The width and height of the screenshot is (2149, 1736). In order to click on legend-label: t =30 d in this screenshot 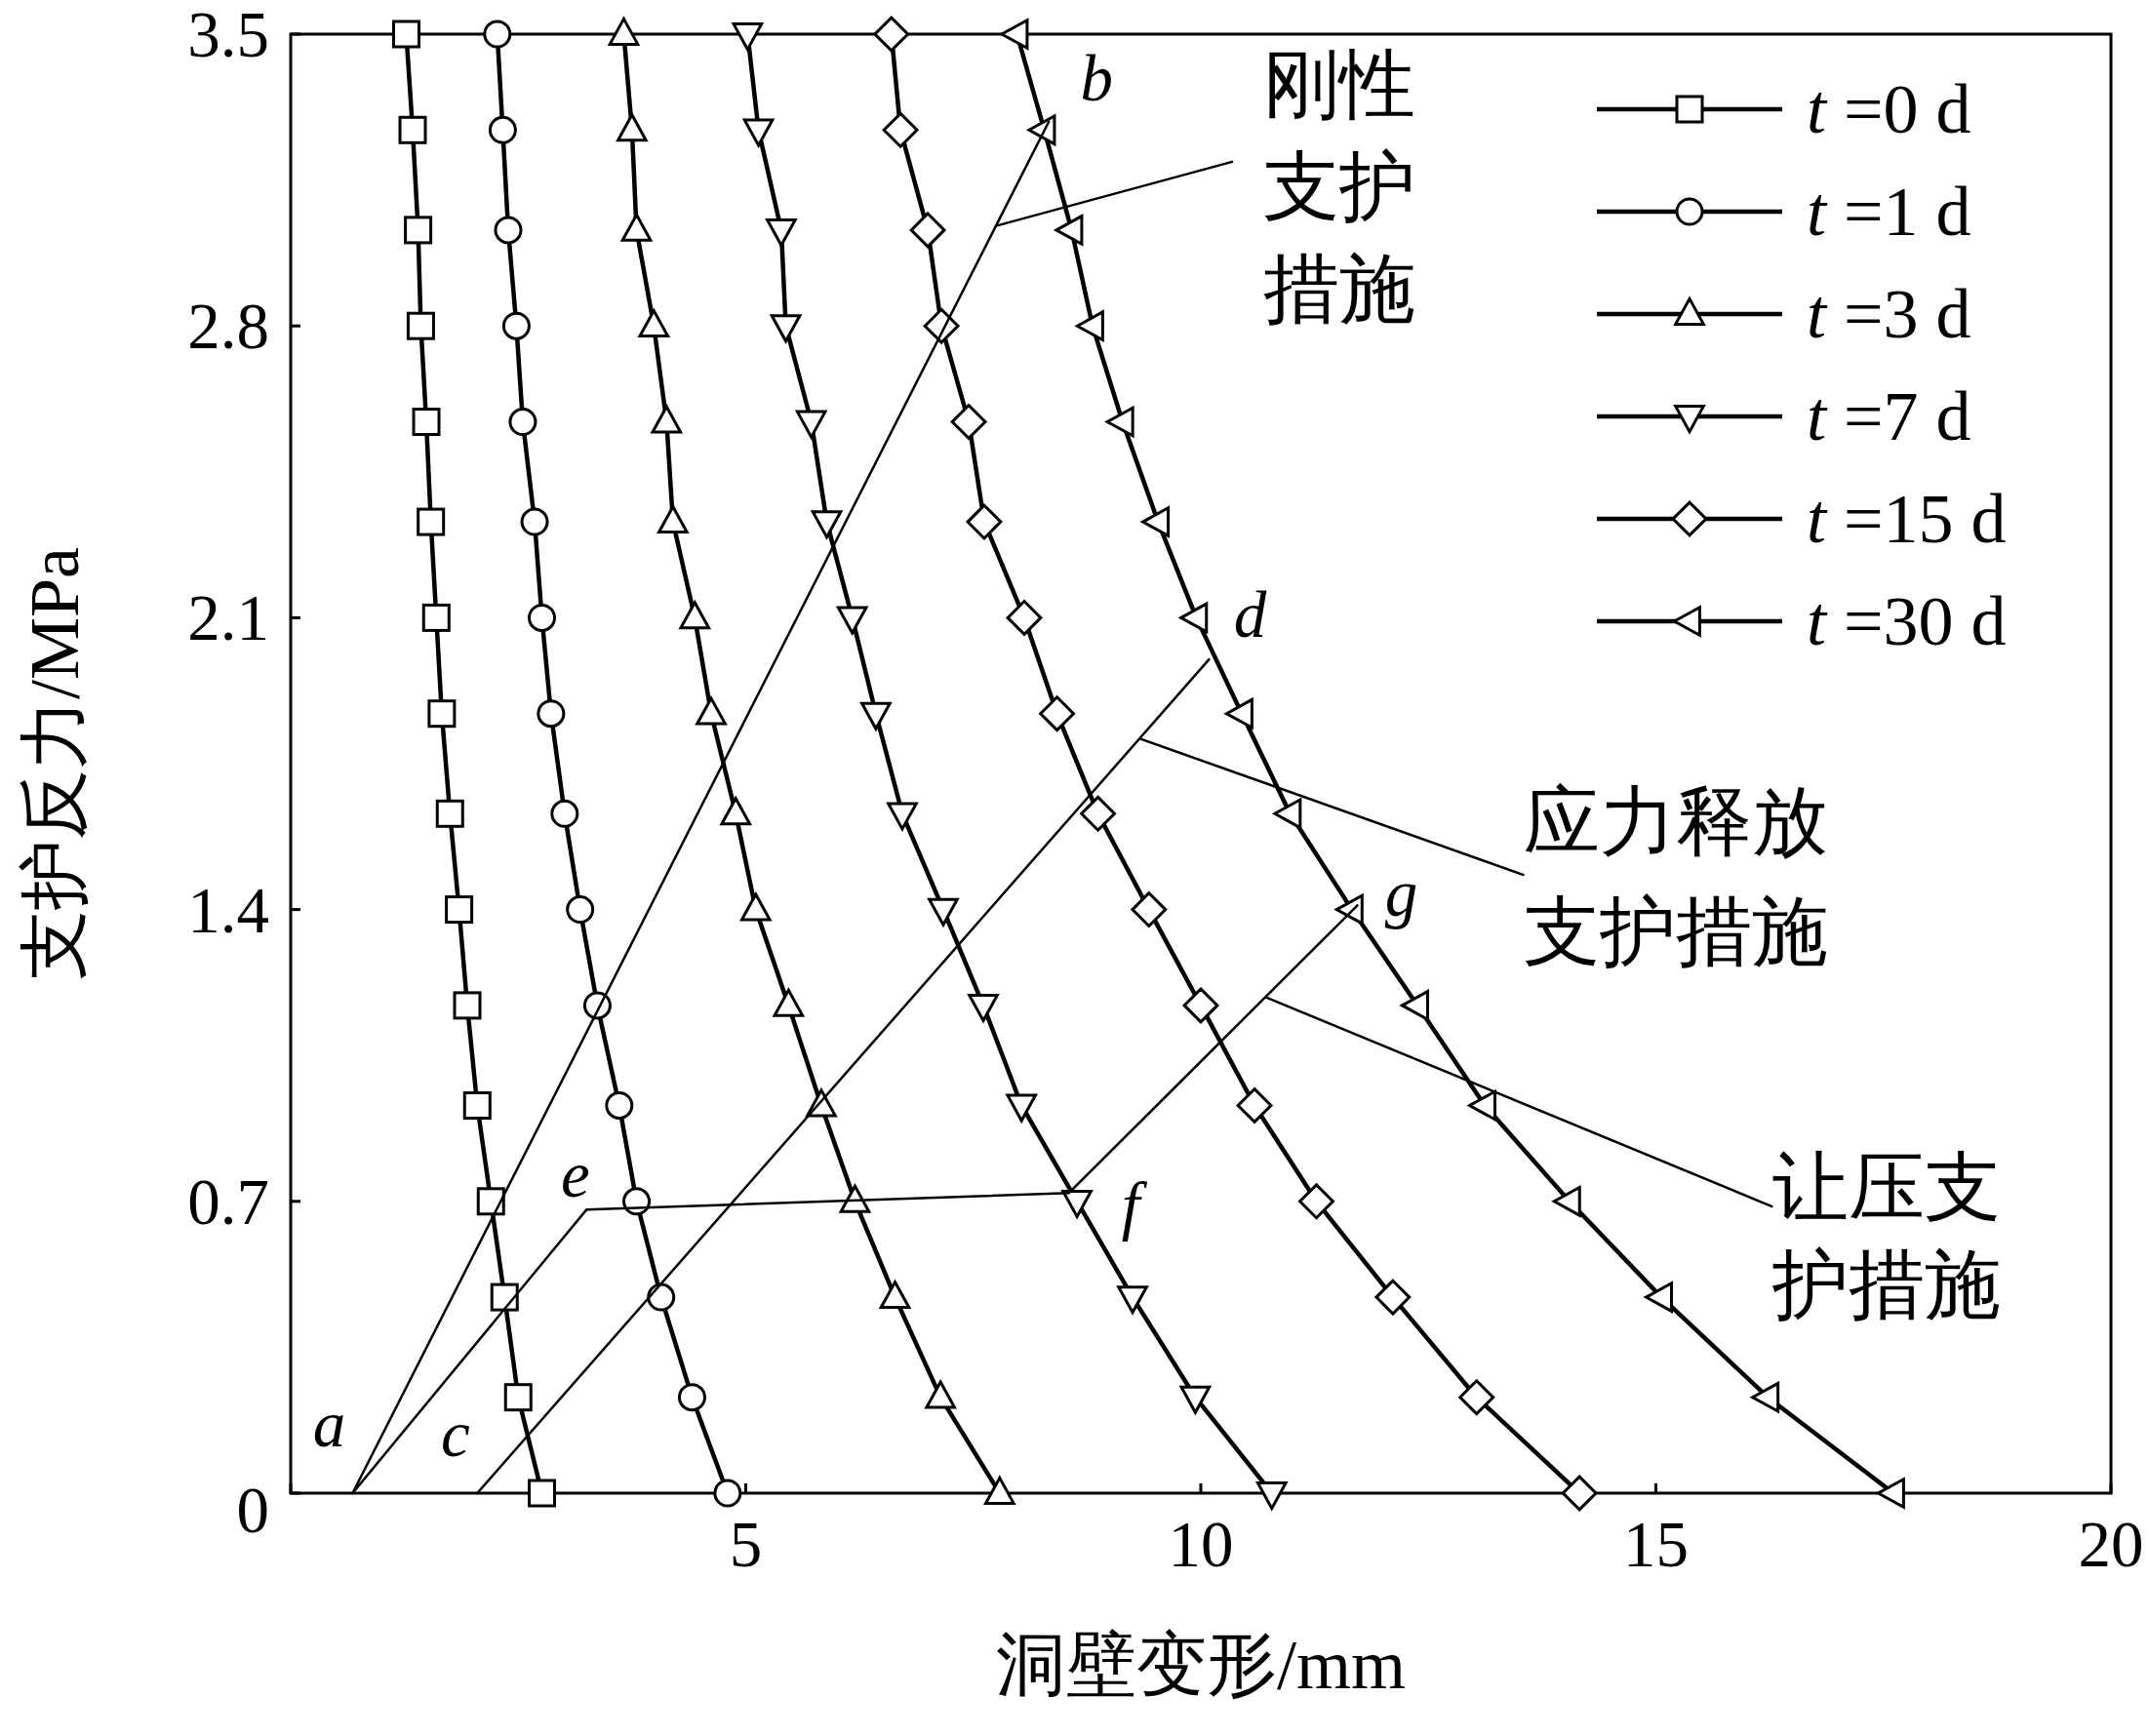, I will do `click(1907, 621)`.